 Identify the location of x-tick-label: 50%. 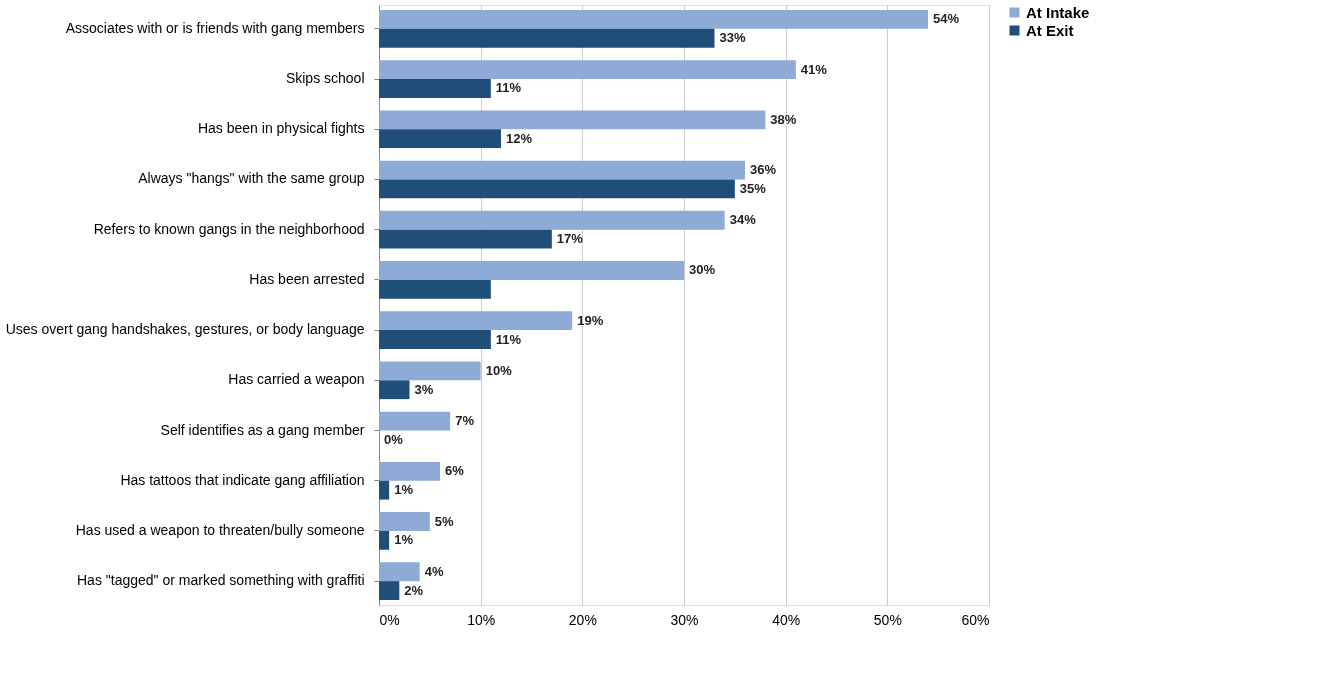
(887, 619).